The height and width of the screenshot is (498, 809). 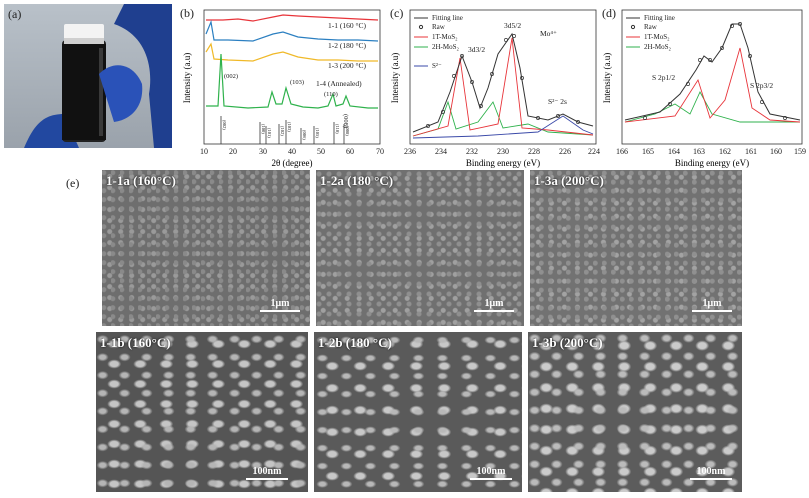 I want to click on ref-tick-102: (102), so click(x=282, y=131).